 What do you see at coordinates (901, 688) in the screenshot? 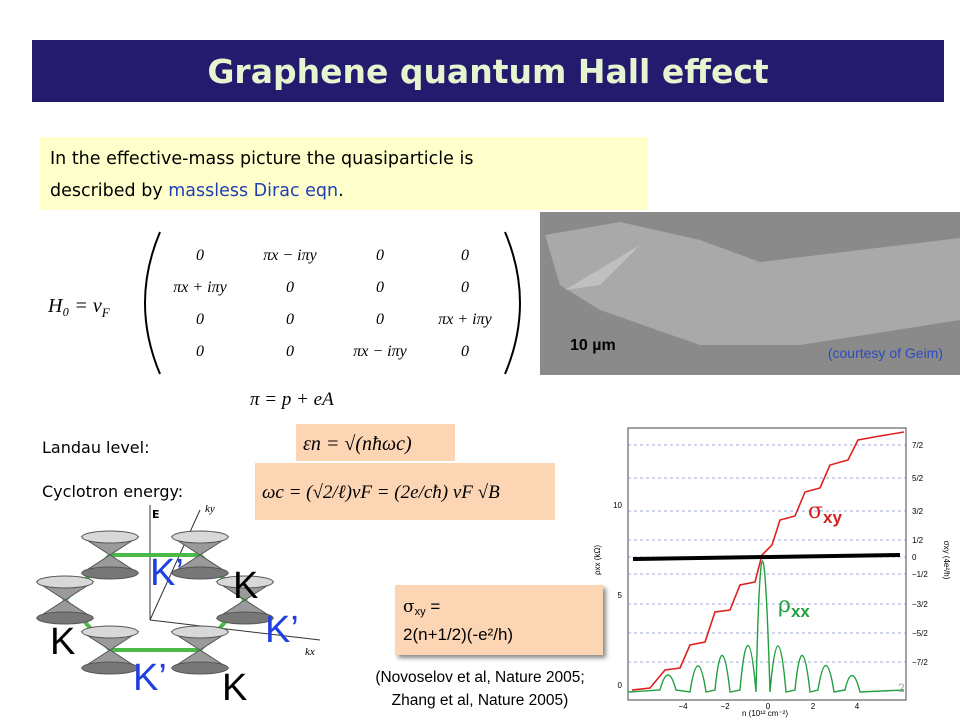
I see `page-number: 2` at bounding box center [901, 688].